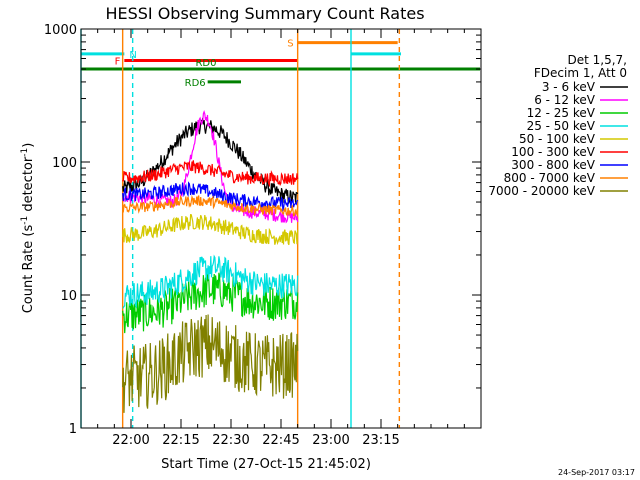  What do you see at coordinates (280, 440) in the screenshot?
I see `x-tick-label: 22:45` at bounding box center [280, 440].